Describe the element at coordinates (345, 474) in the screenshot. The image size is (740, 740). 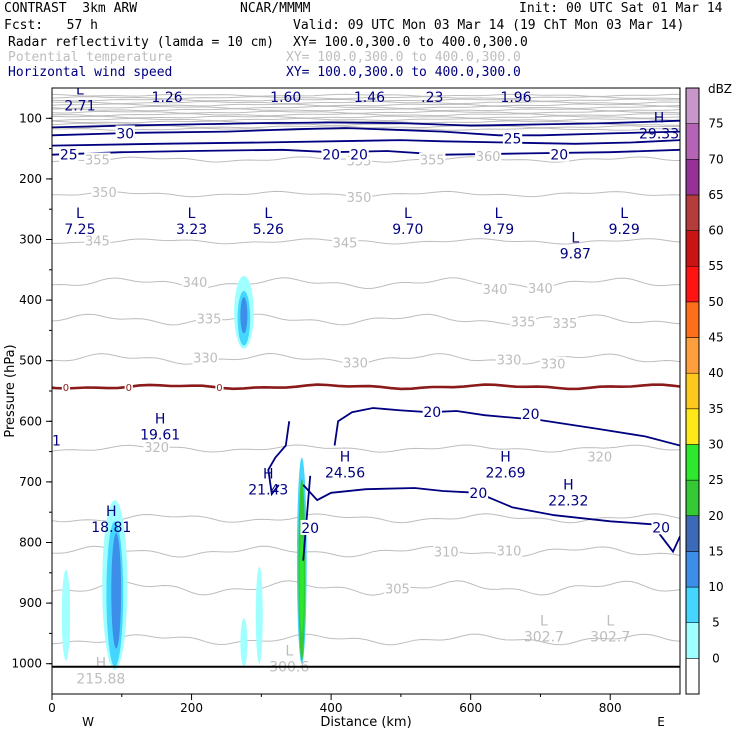
I see `extremum-value: 24.56` at that location.